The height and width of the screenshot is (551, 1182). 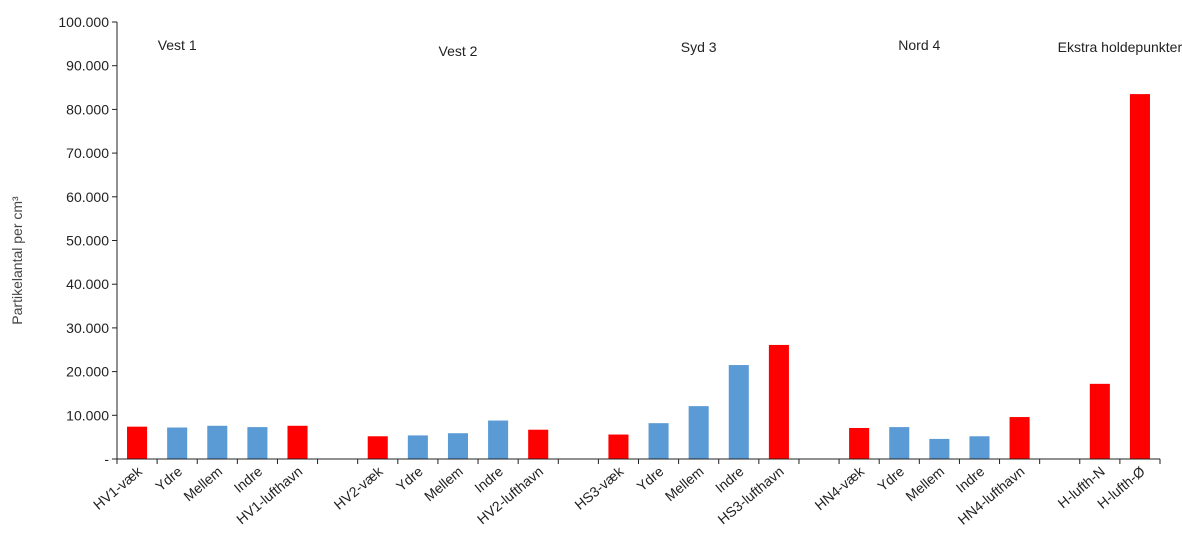 What do you see at coordinates (458, 51) in the screenshot?
I see `group-annotation: Vest 2` at bounding box center [458, 51].